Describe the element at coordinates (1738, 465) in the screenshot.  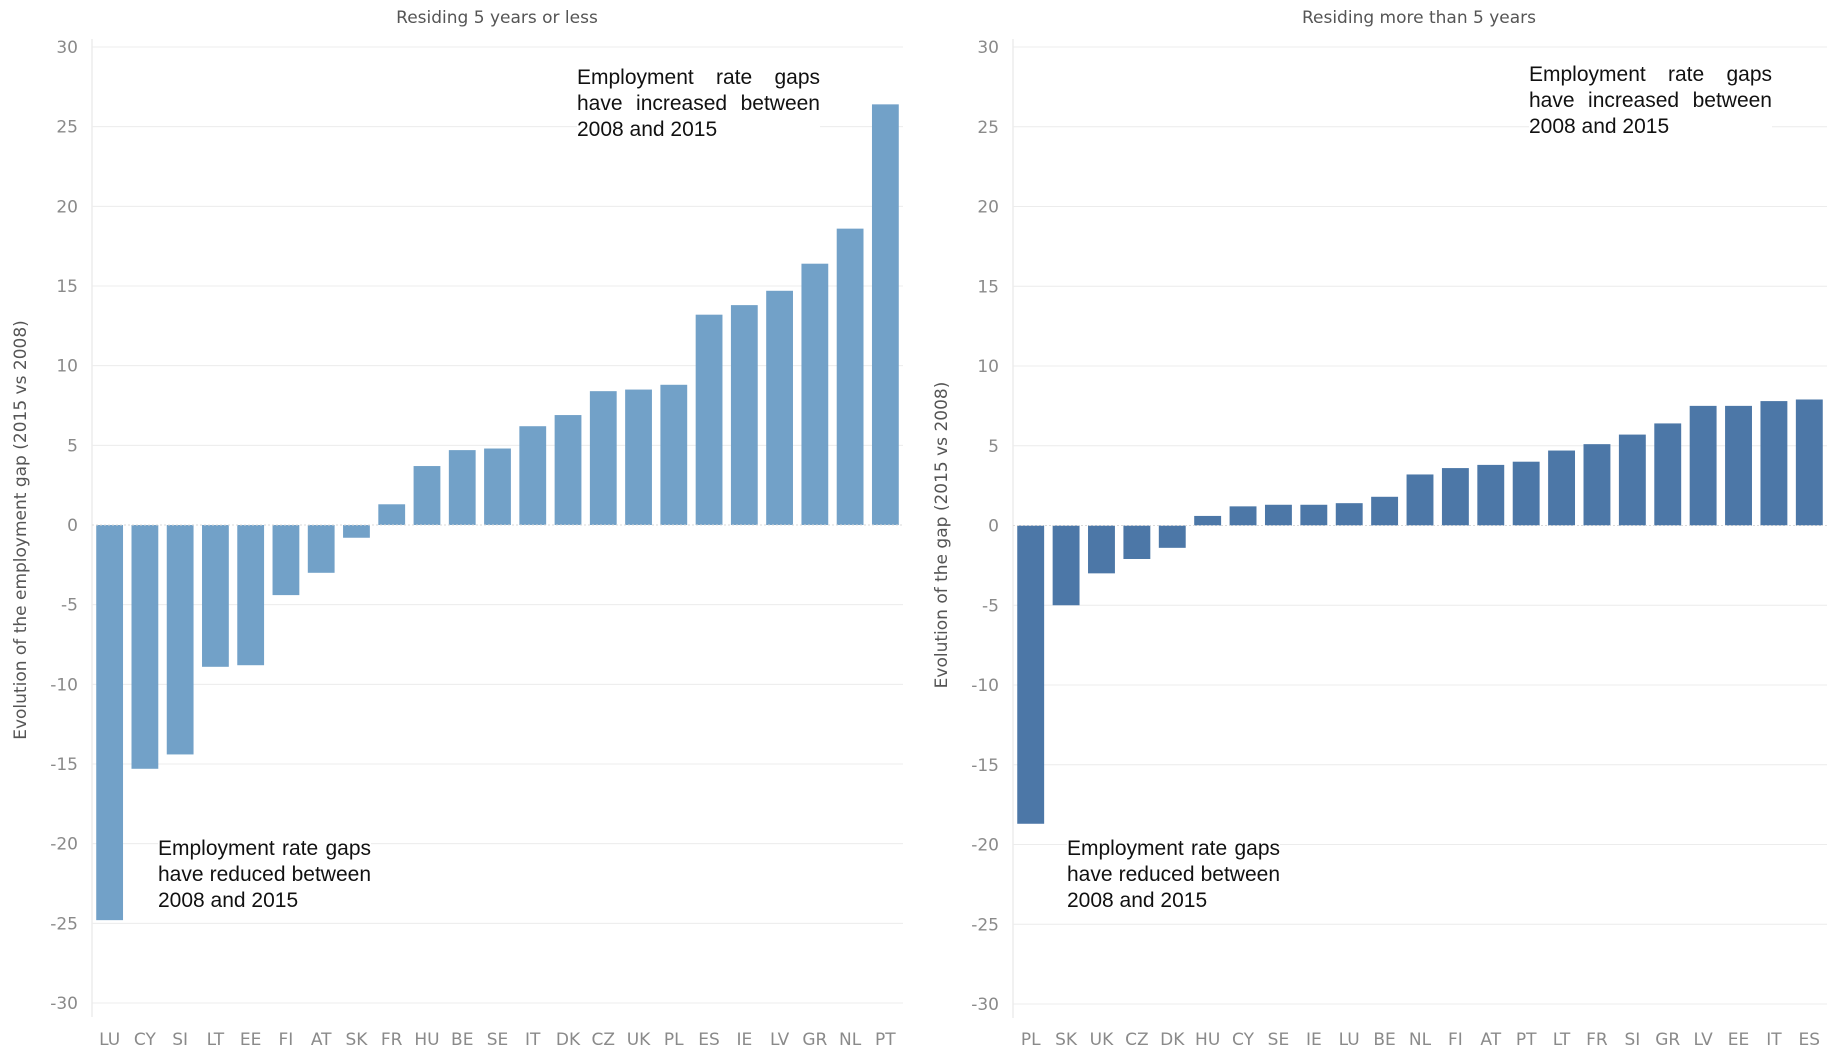
I see `bar-ee` at that location.